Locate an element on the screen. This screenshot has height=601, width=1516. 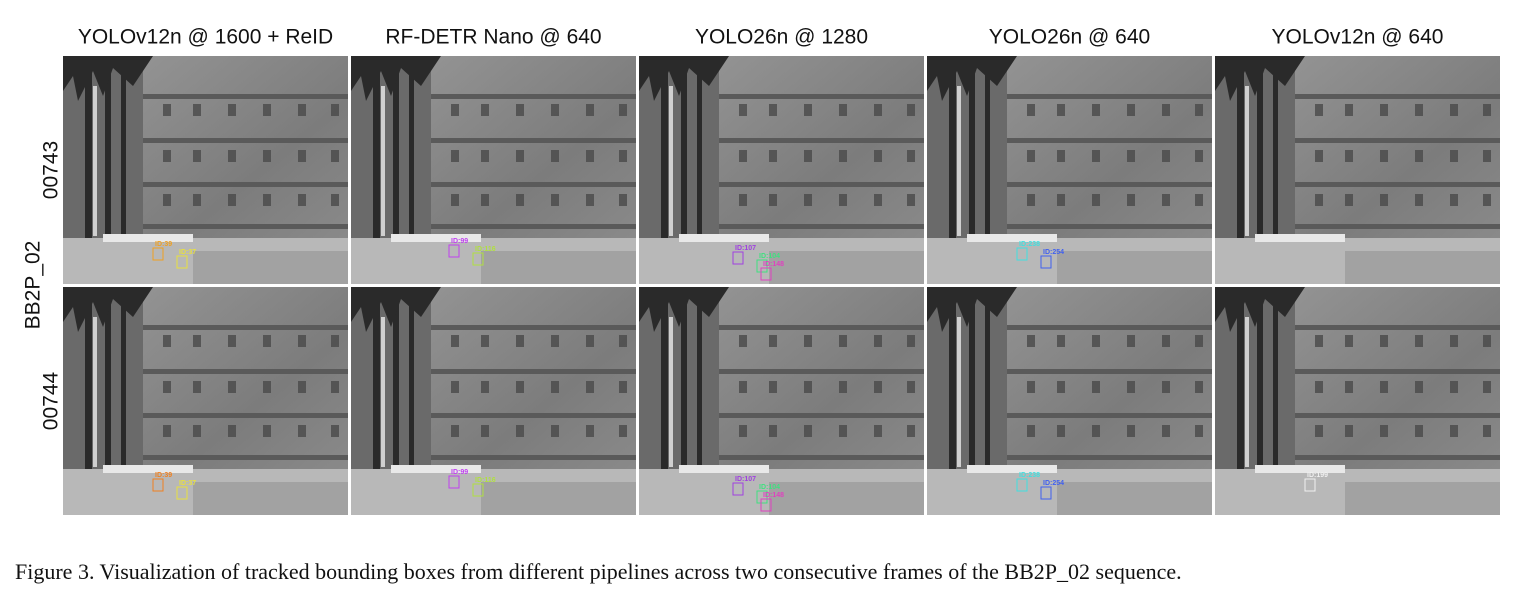
column-header: YOLO26n @ 640 is located at coordinates (1069, 37).